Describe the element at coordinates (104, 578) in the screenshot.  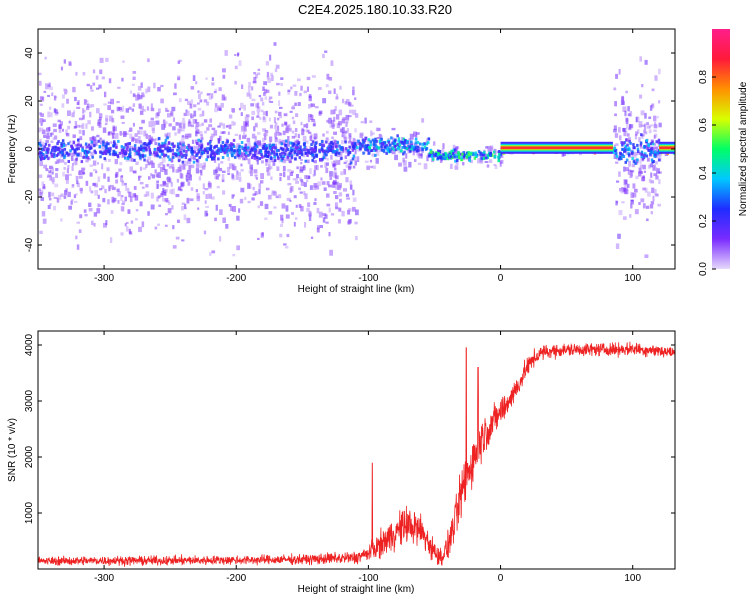
I see `x-tick-label: -300` at that location.